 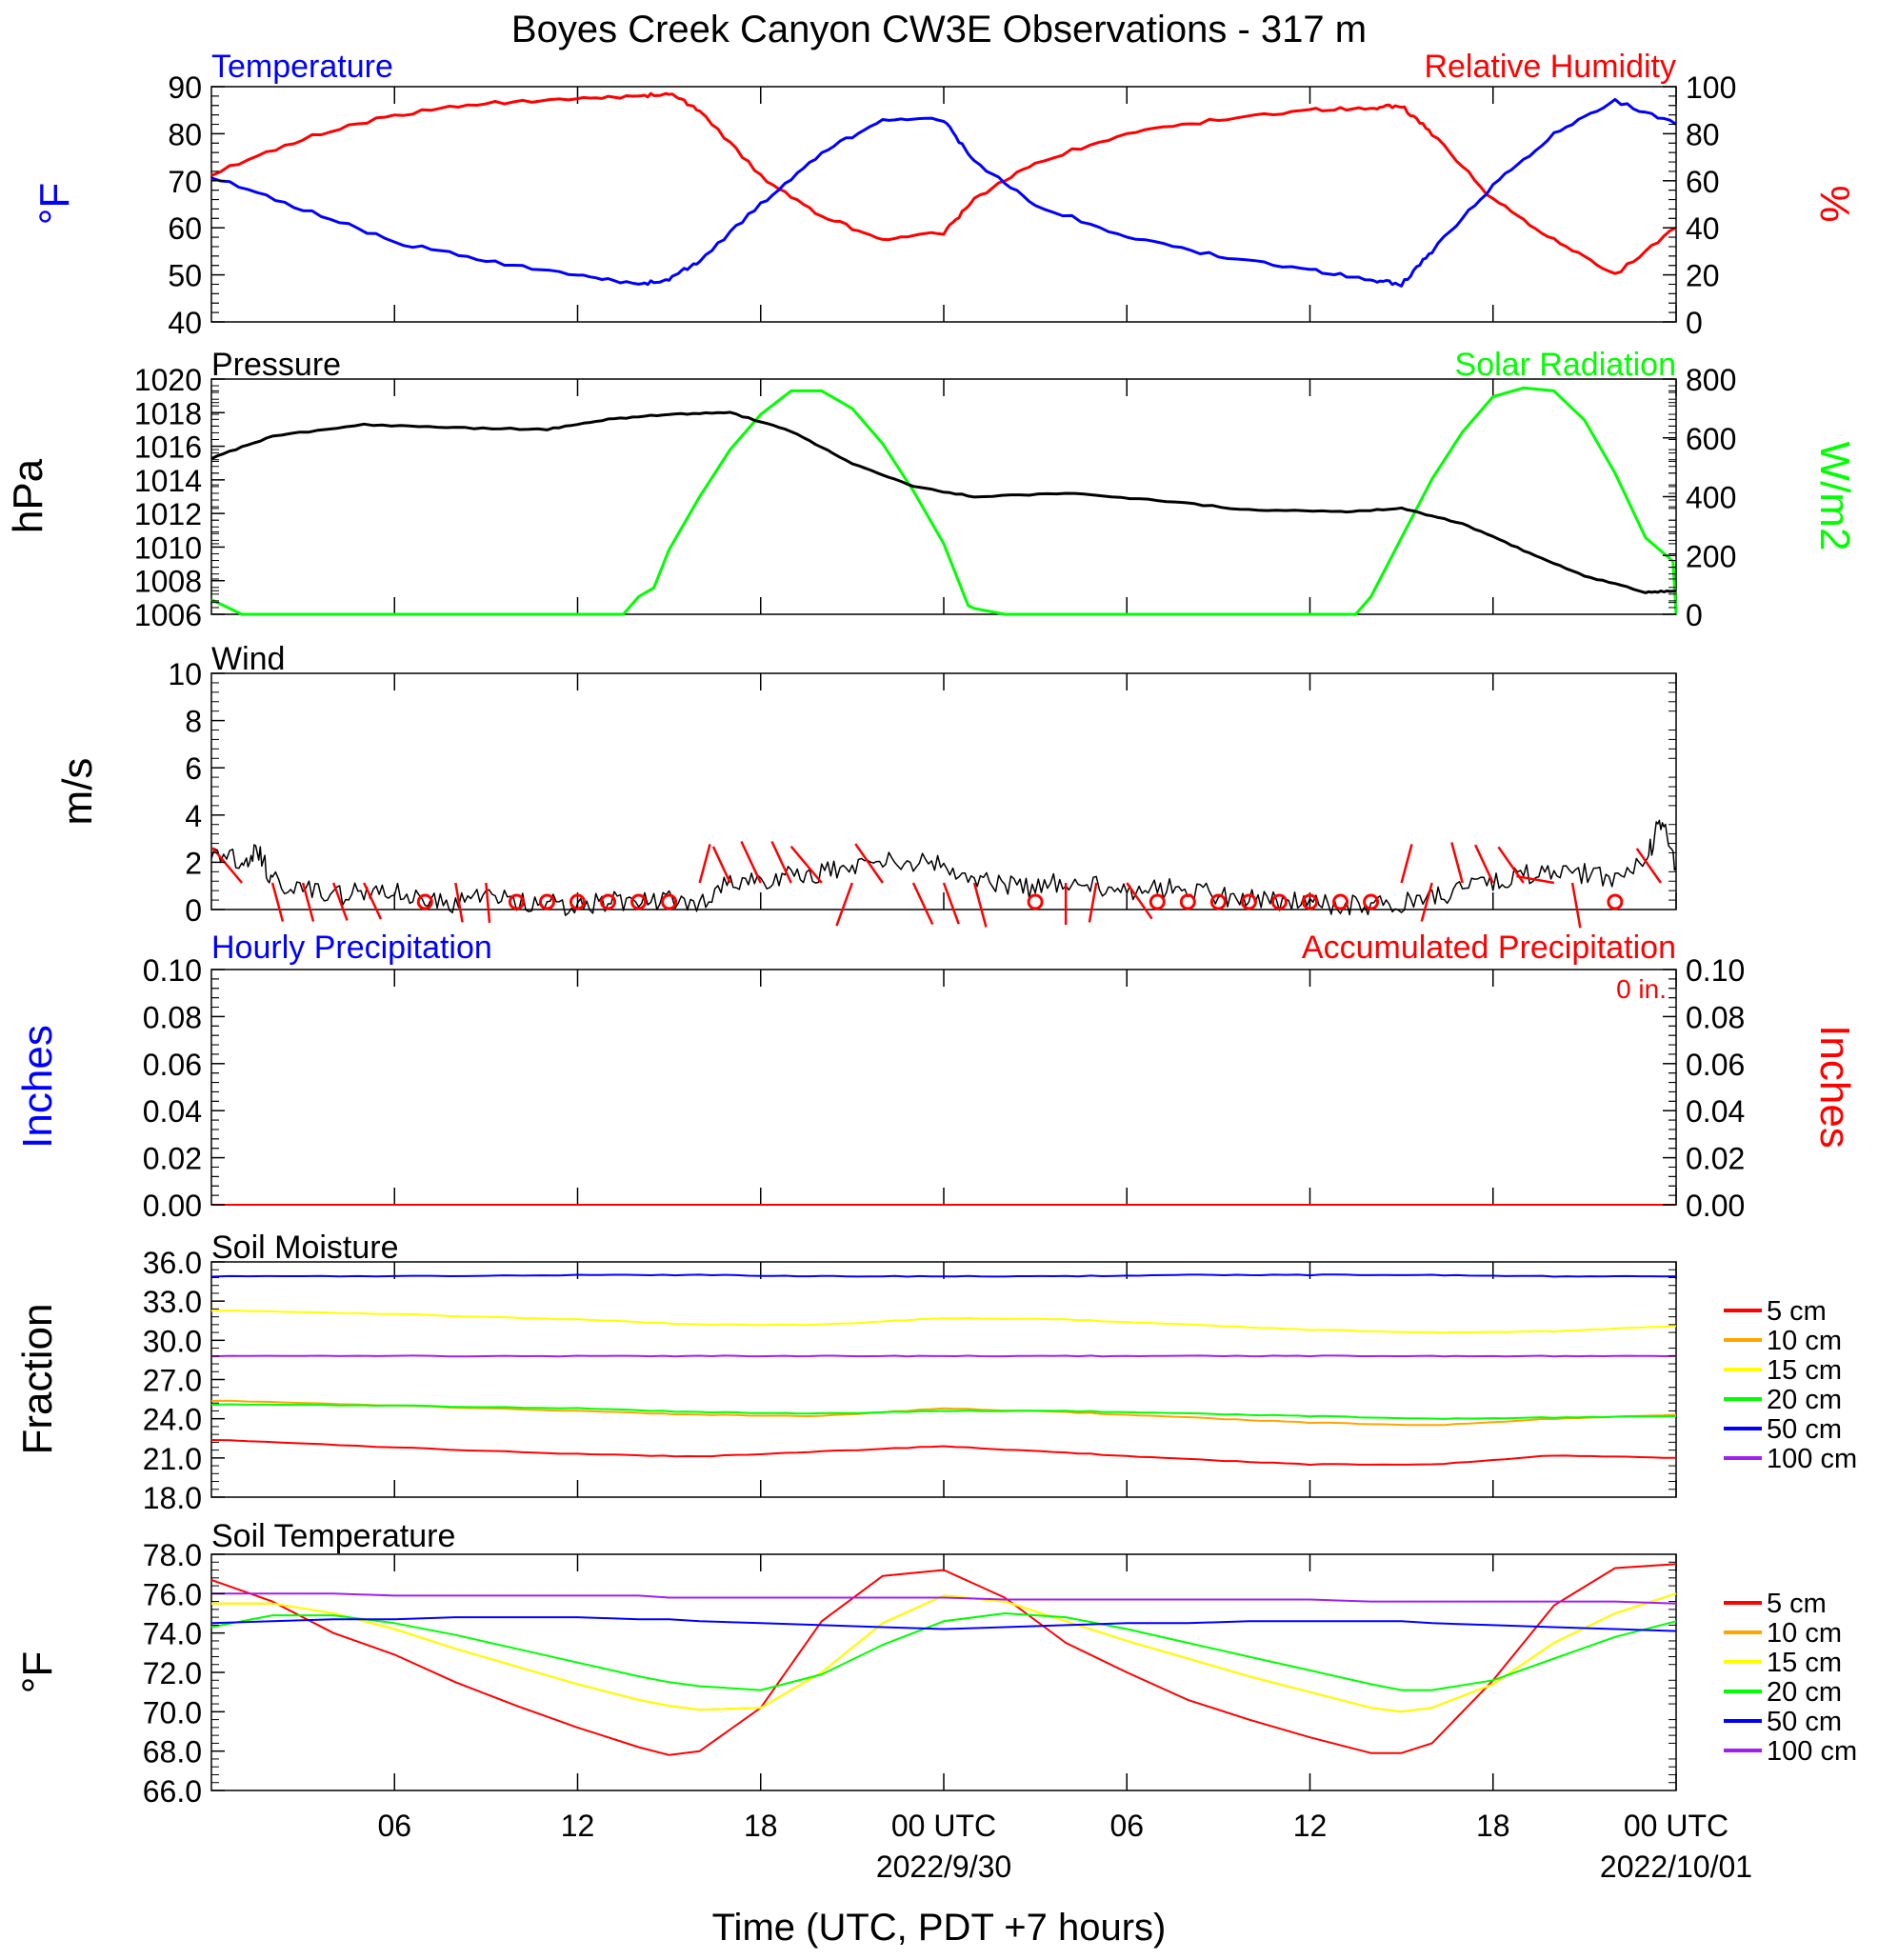 I want to click on pressure-axis-tick-label: 1018, so click(x=168, y=413).